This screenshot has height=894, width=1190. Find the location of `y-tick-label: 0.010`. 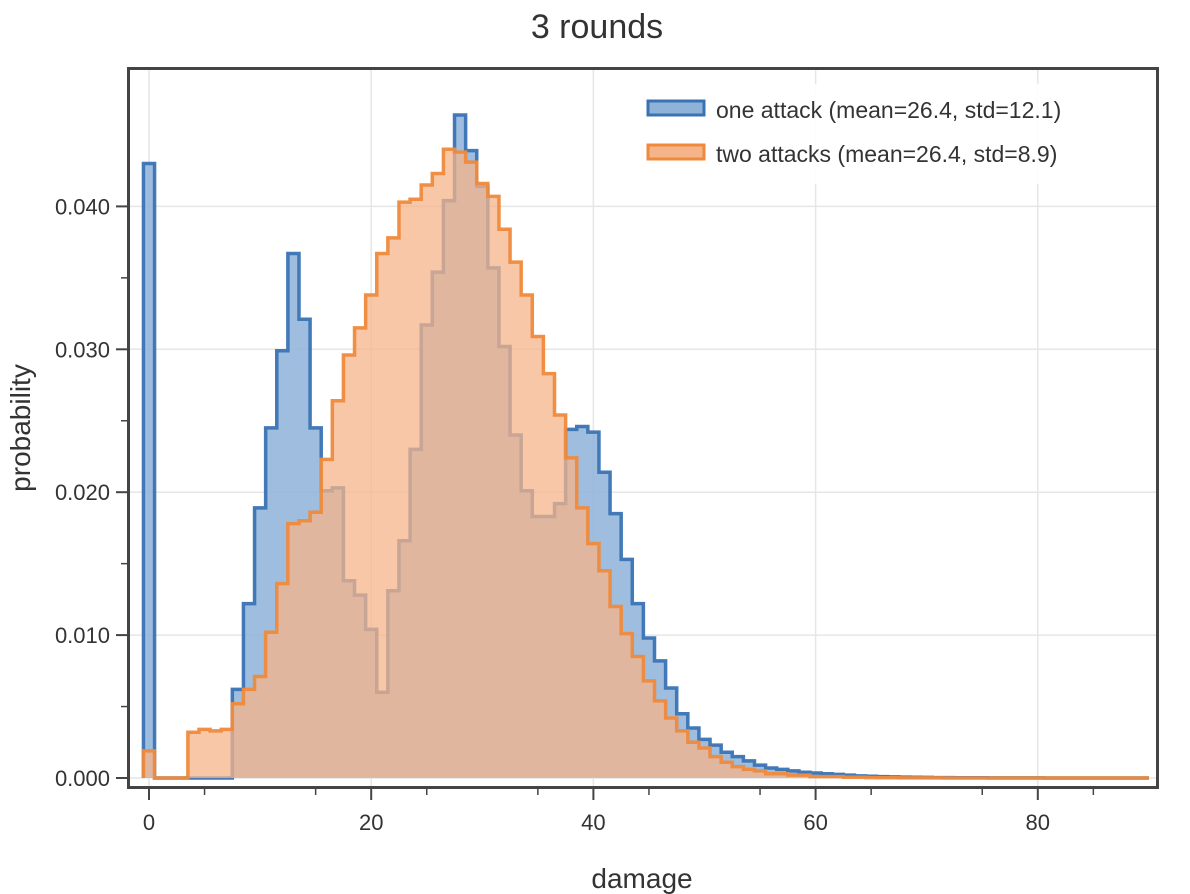

y-tick-label: 0.010 is located at coordinates (82, 635).